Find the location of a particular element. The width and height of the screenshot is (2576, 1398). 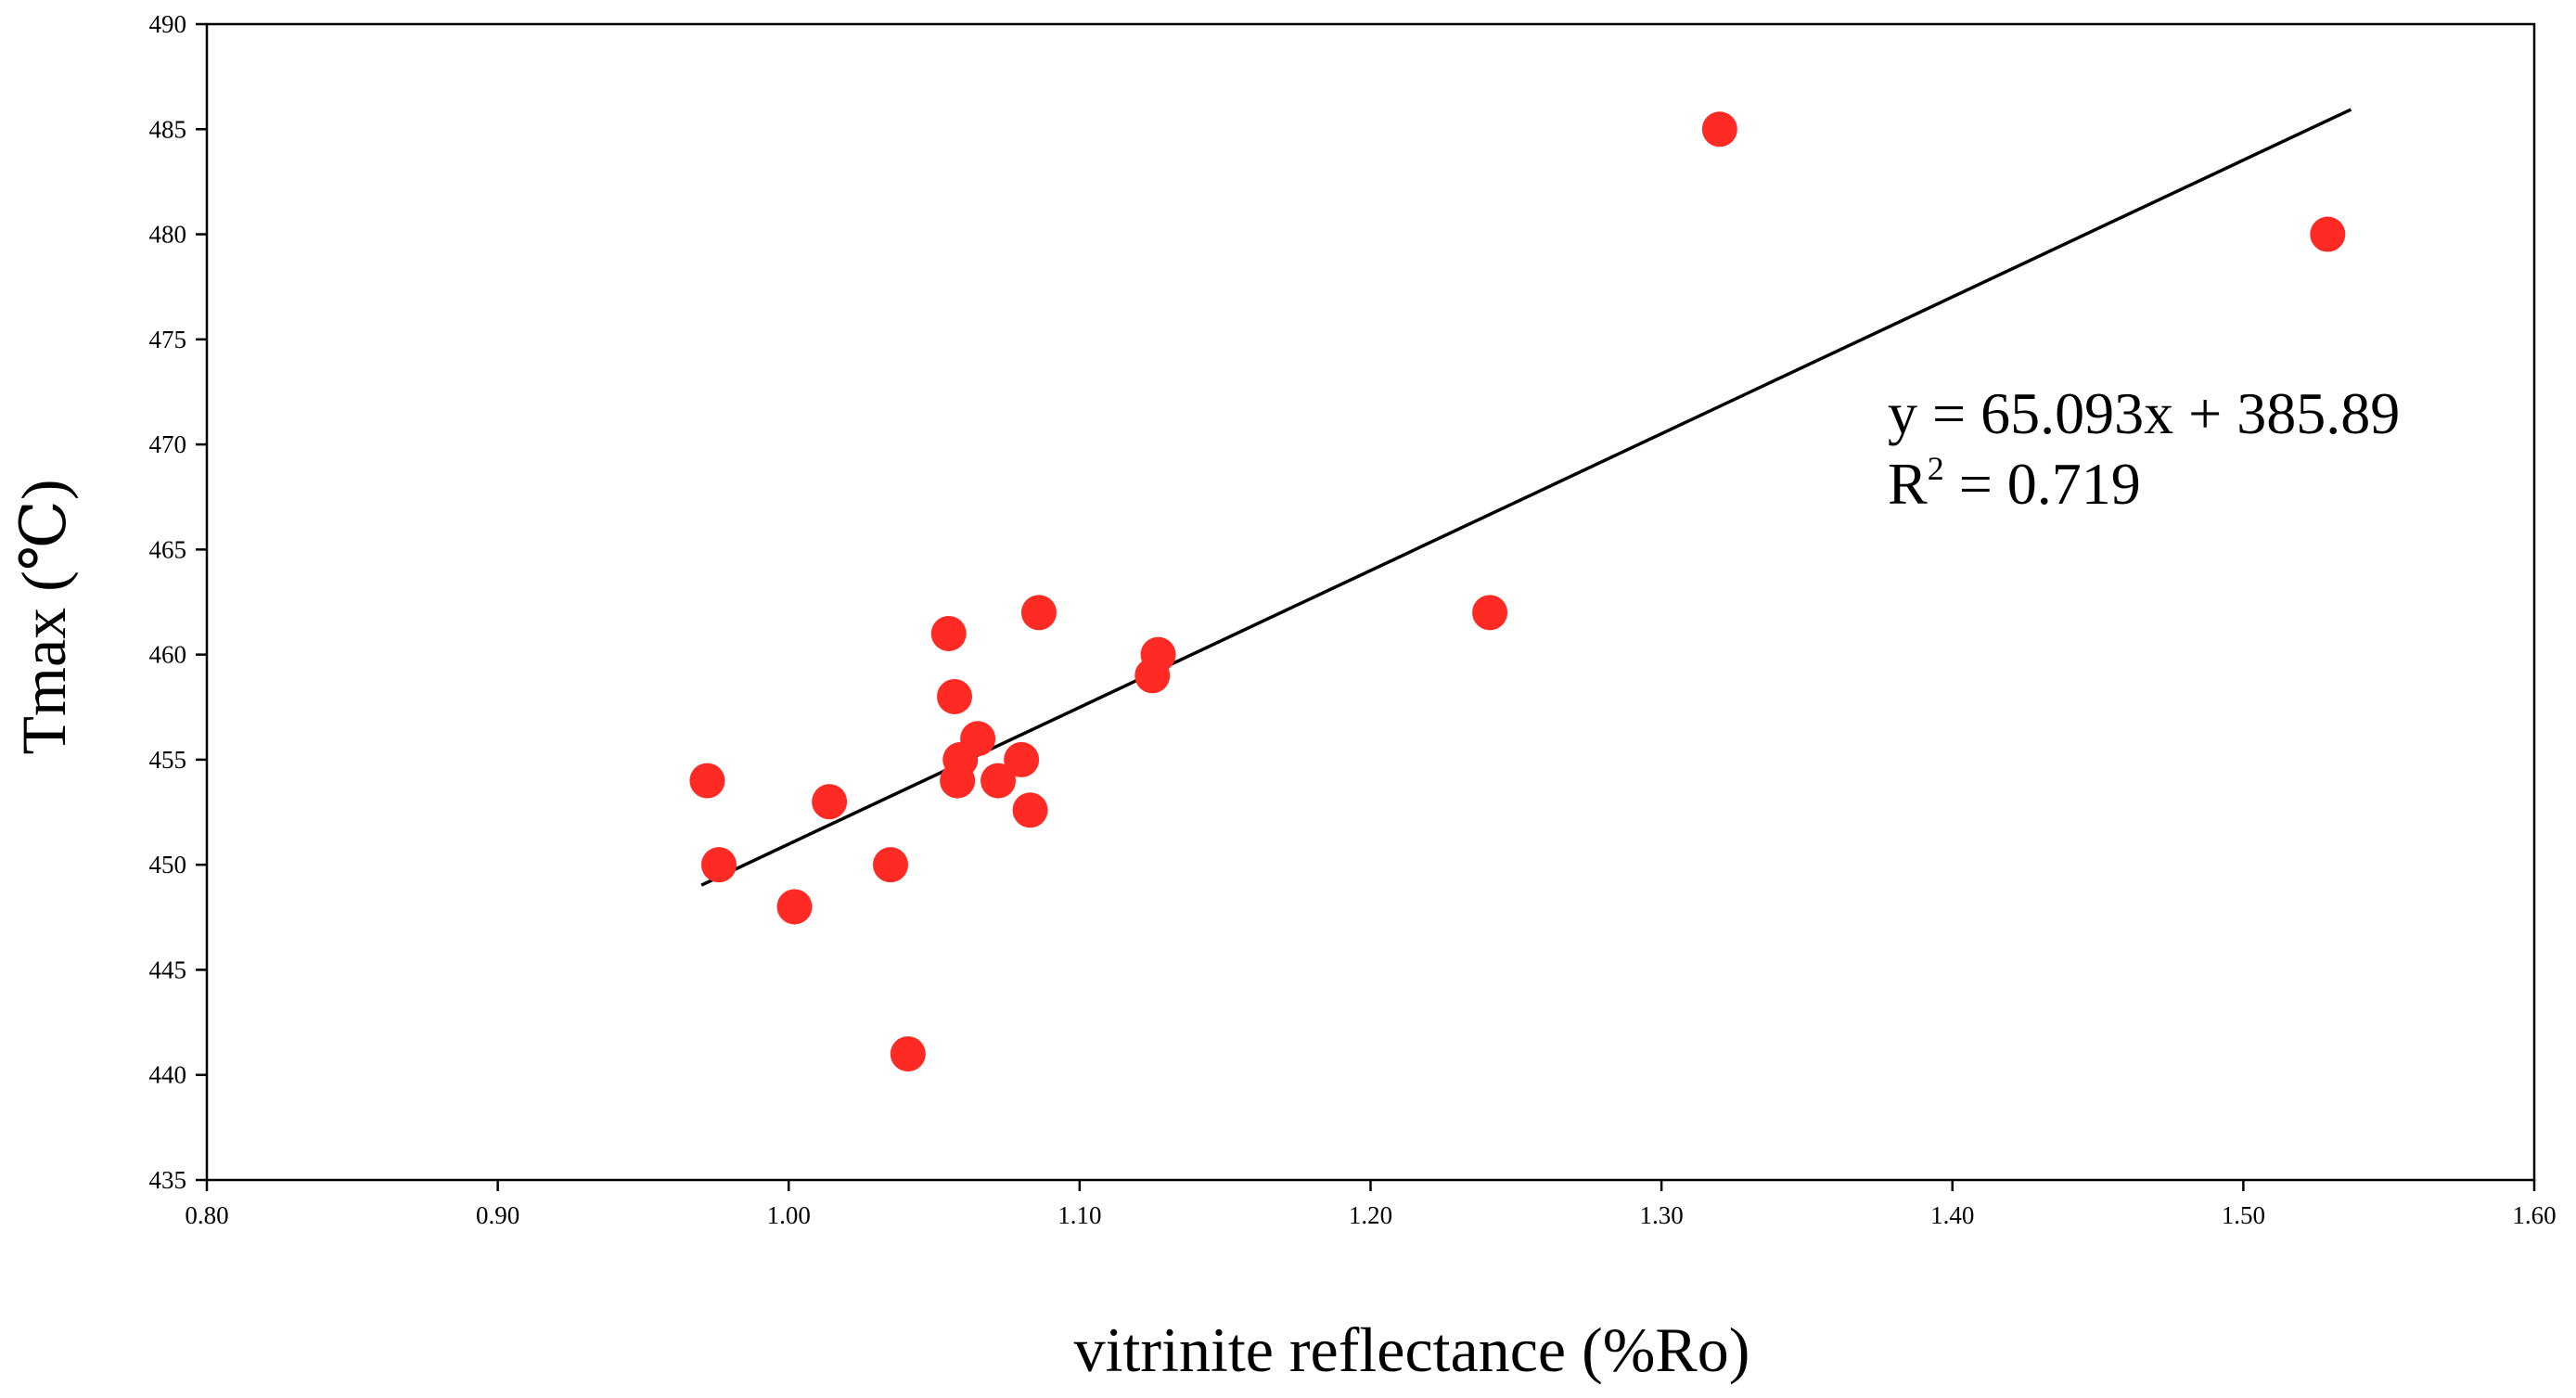

y-tick-label: 460 is located at coordinates (168, 655).